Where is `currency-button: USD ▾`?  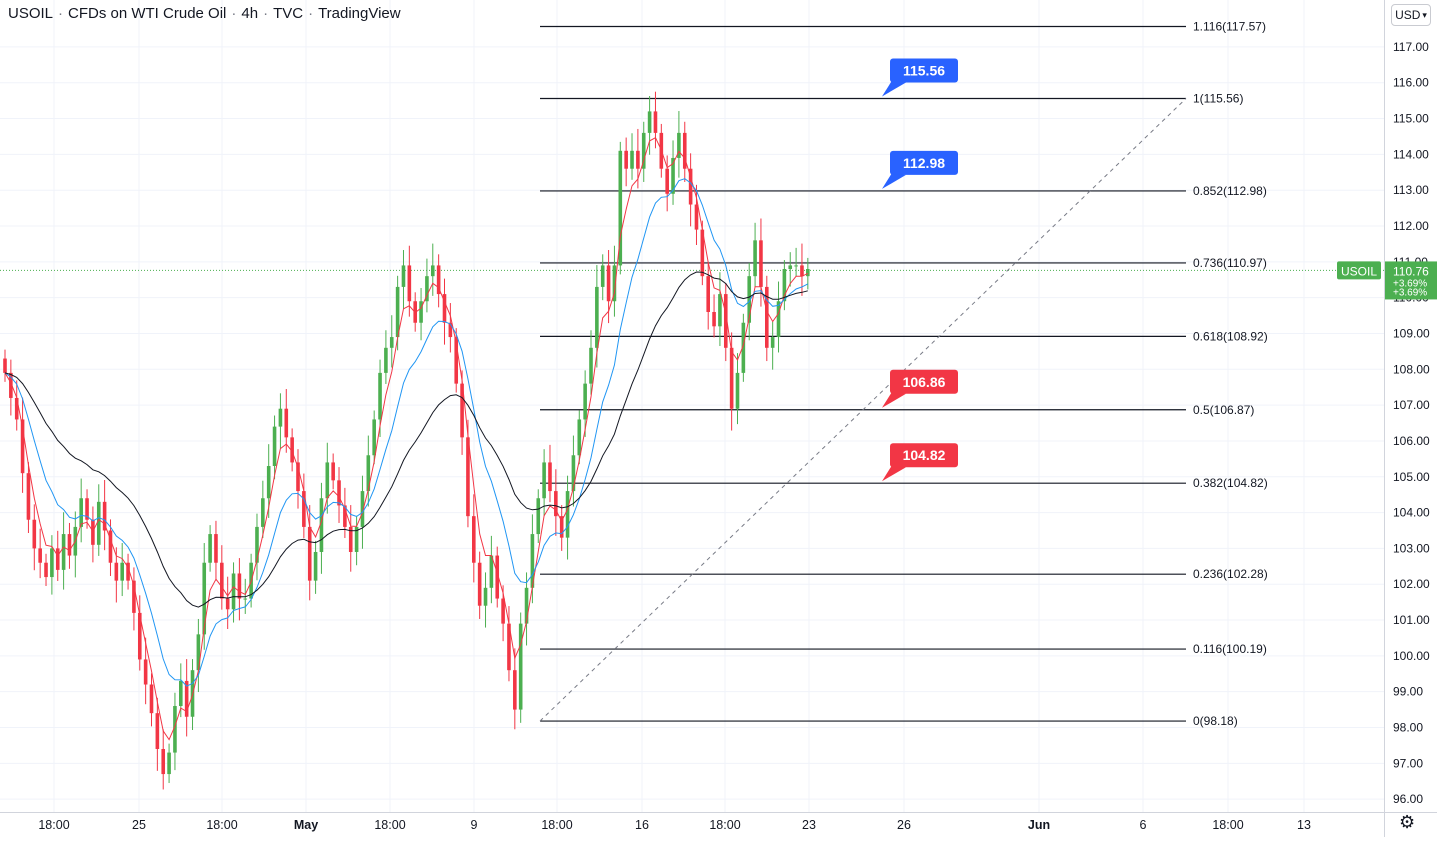
currency-button: USD ▾ is located at coordinates (1411, 15).